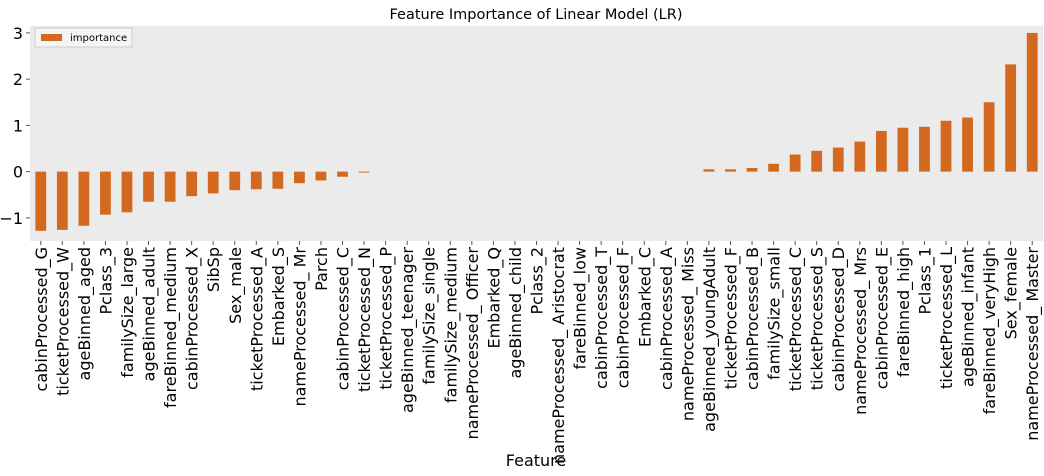  Describe the element at coordinates (990, 330) in the screenshot. I see `x-tick-label: fareBinned_veryHigh` at that location.